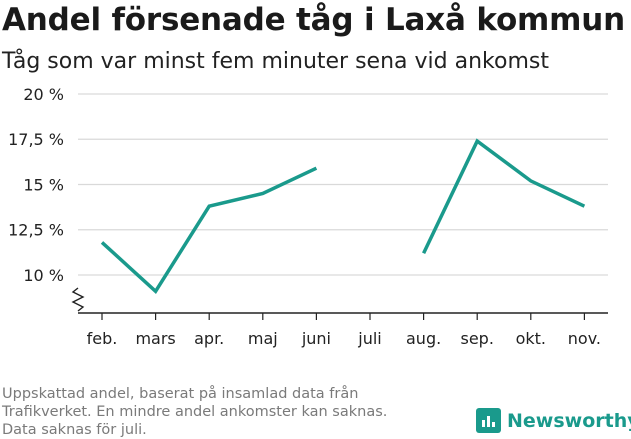 This screenshot has height=439, width=631. I want to click on y-tick-label: 15 %, so click(43, 184).